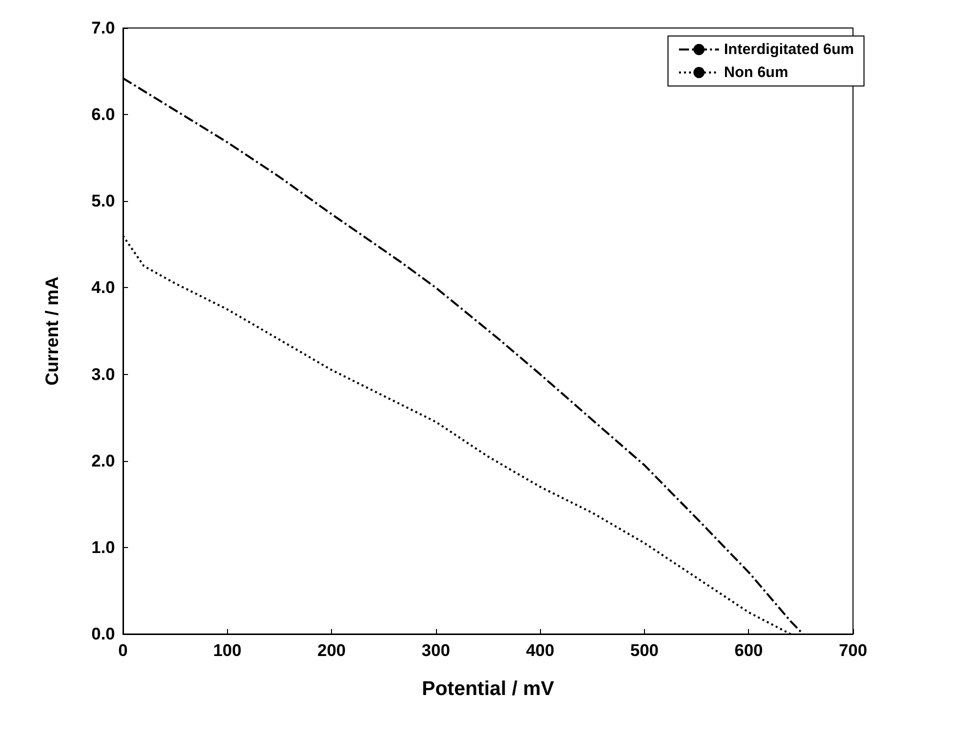 Image resolution: width=959 pixels, height=755 pixels. What do you see at coordinates (644, 650) in the screenshot?
I see `x-tick-label: 500` at bounding box center [644, 650].